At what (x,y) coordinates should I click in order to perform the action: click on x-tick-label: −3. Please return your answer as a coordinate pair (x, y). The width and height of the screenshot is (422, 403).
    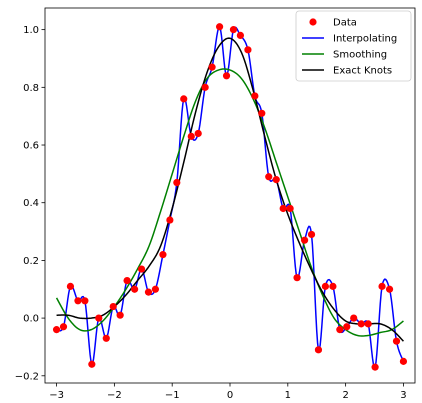
    Looking at the image, I should click on (56, 395).